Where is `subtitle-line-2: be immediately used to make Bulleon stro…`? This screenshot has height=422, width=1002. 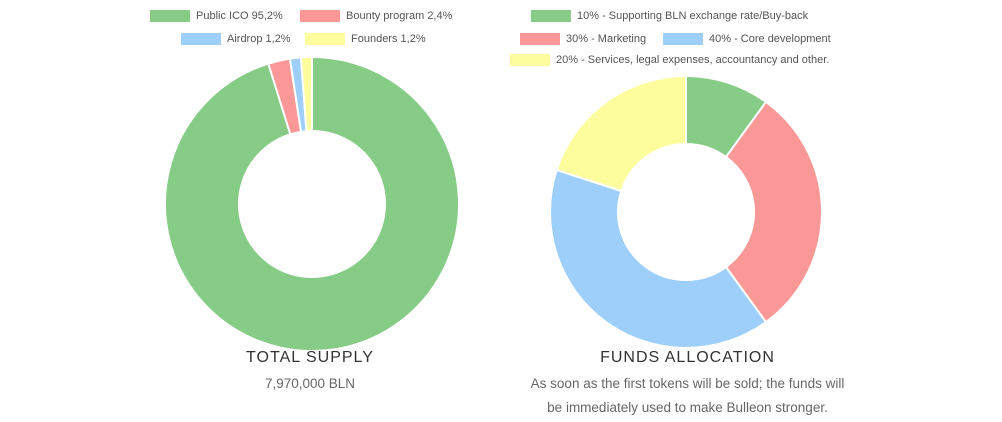
subtitle-line-2: be immediately used to make Bulleon stro… is located at coordinates (687, 407).